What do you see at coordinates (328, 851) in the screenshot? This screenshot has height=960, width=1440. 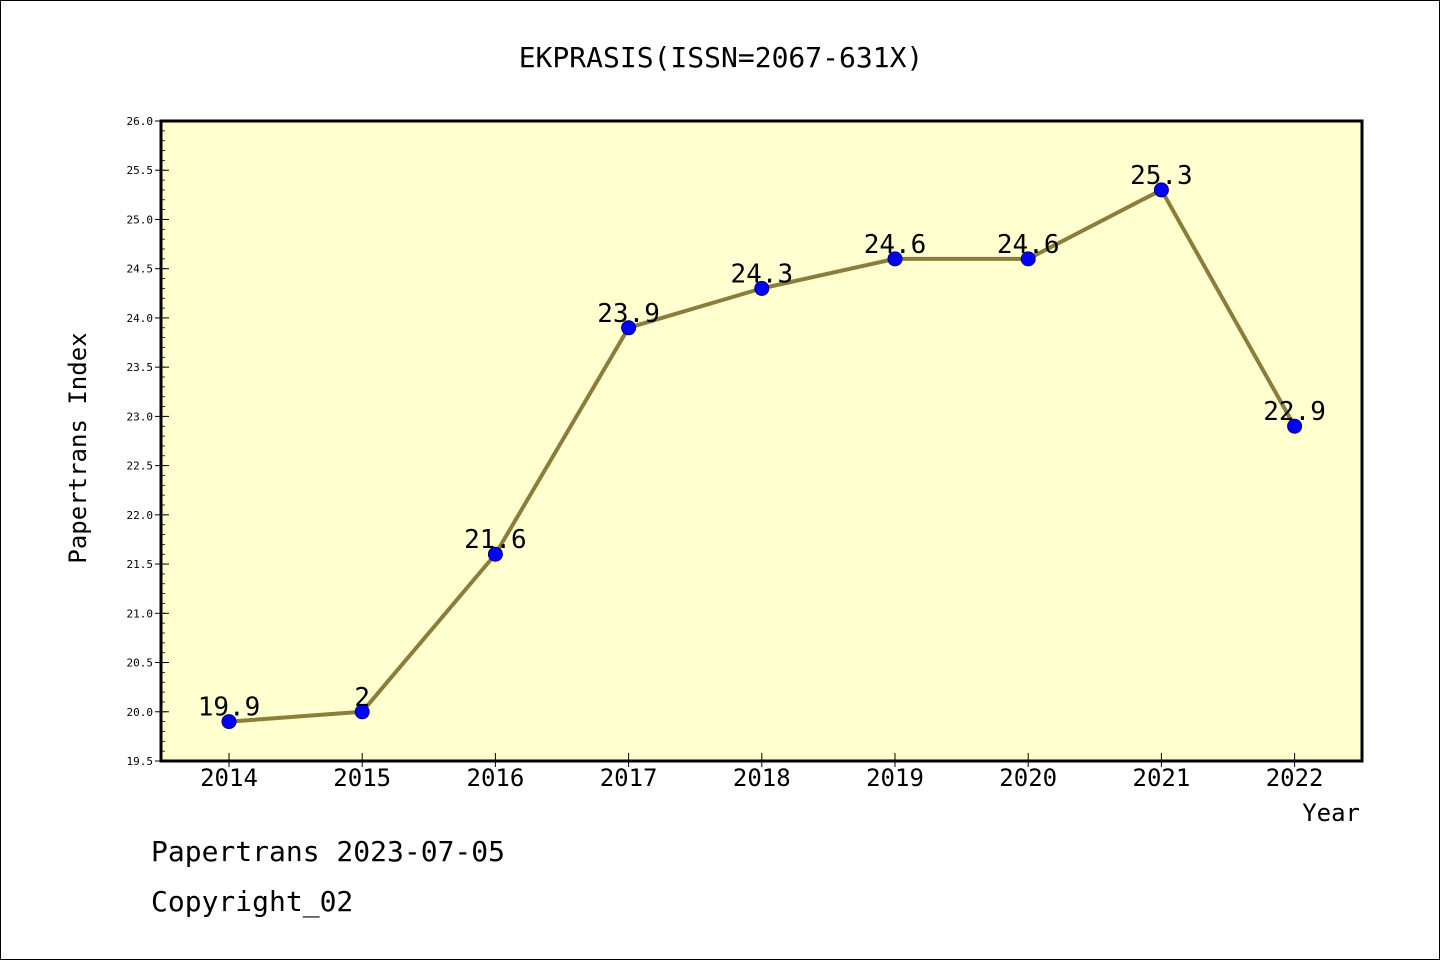 I see `footer-date-text: Papertrans 2023-07-05` at bounding box center [328, 851].